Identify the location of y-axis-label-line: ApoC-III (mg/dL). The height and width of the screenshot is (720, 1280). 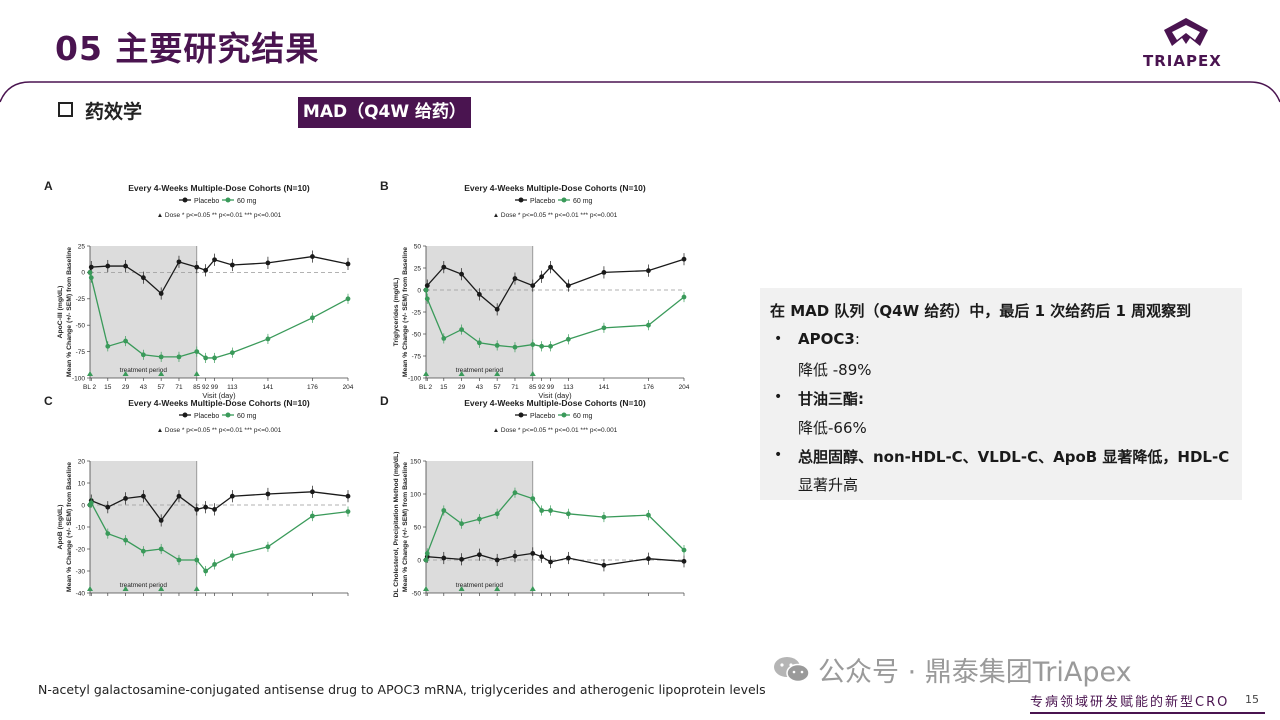
(60, 312).